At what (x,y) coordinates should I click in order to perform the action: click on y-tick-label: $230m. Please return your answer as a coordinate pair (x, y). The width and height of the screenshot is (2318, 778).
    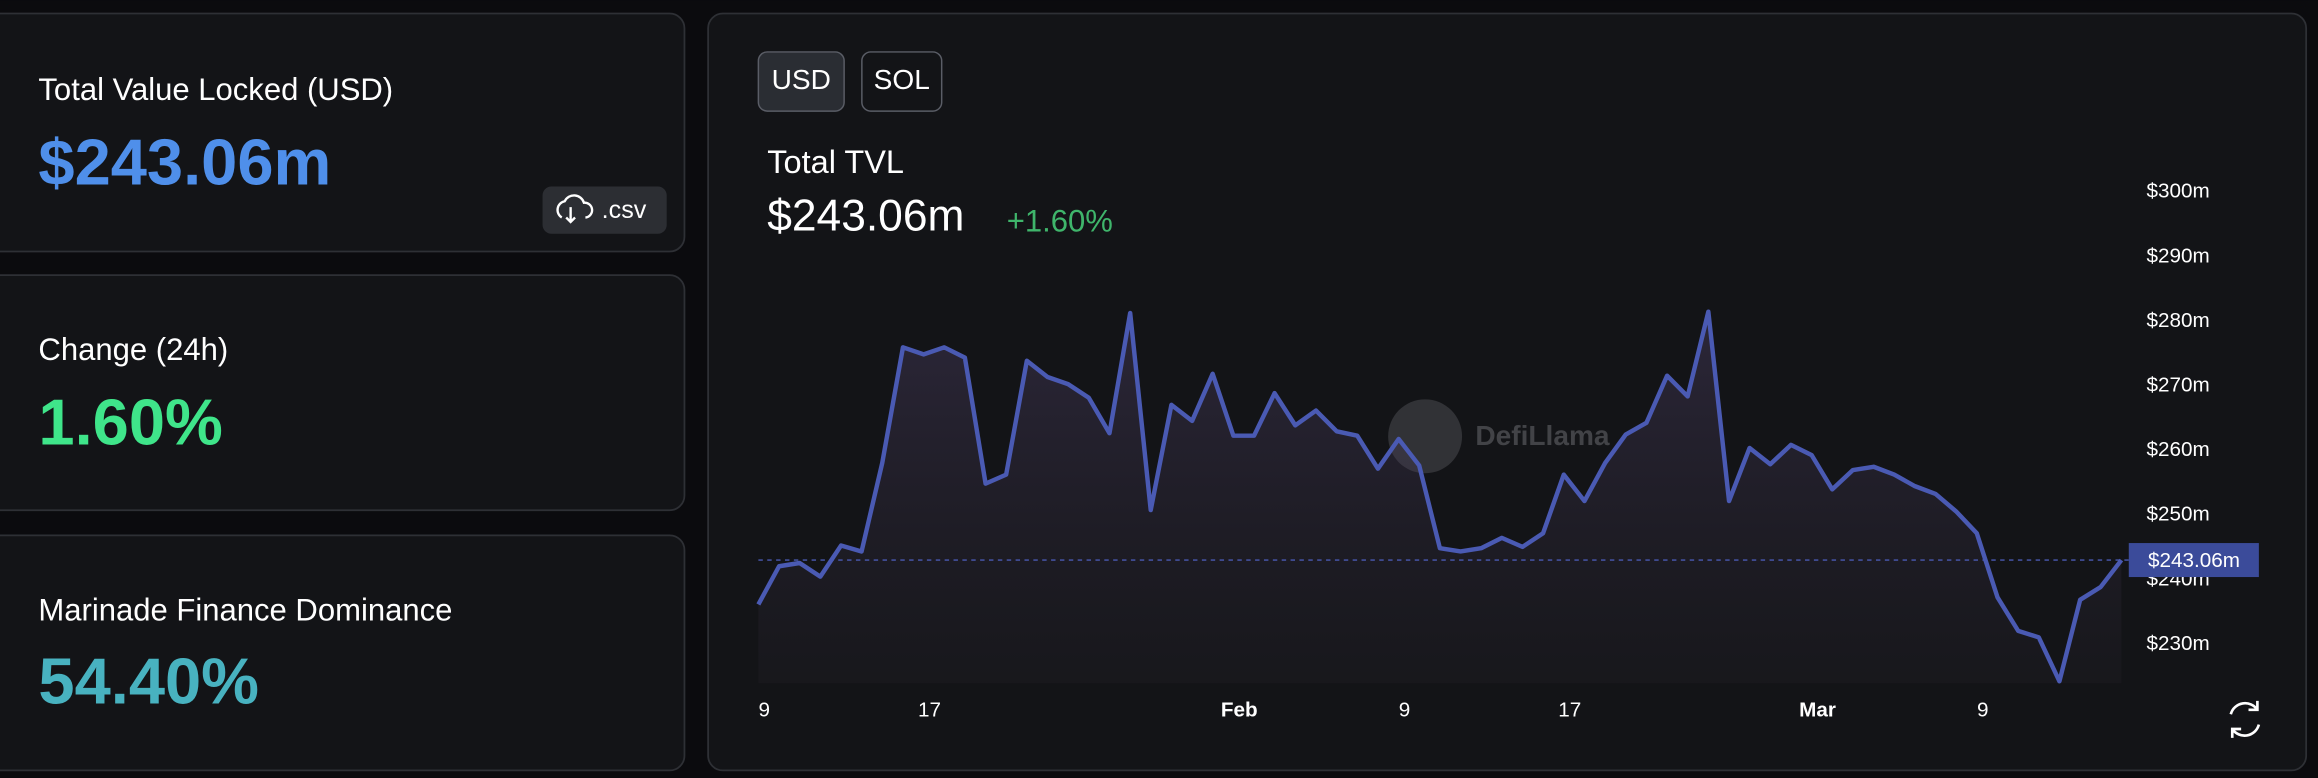
    Looking at the image, I should click on (2178, 643).